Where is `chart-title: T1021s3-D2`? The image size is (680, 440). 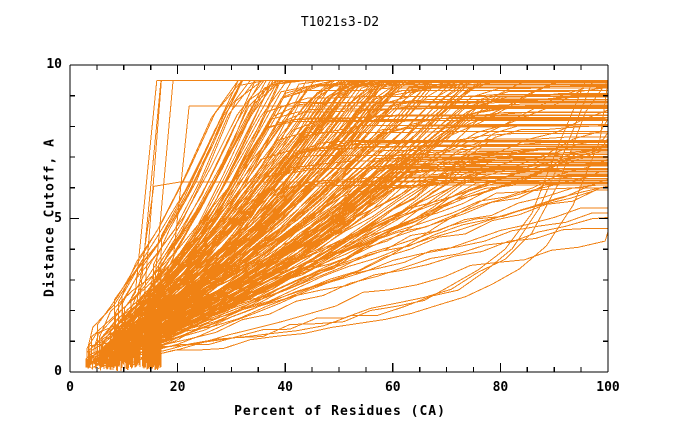
chart-title: T1021s3-D2 is located at coordinates (340, 22).